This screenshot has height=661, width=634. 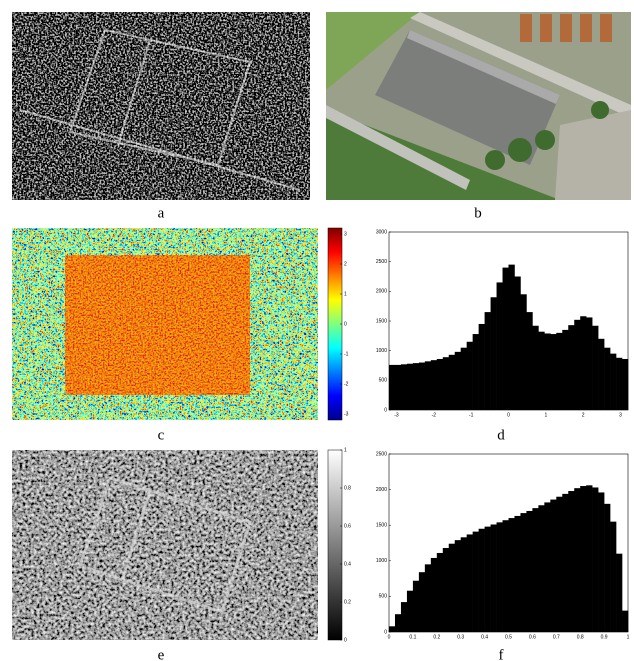 What do you see at coordinates (381, 292) in the screenshot?
I see `y-tick-label: 2000` at bounding box center [381, 292].